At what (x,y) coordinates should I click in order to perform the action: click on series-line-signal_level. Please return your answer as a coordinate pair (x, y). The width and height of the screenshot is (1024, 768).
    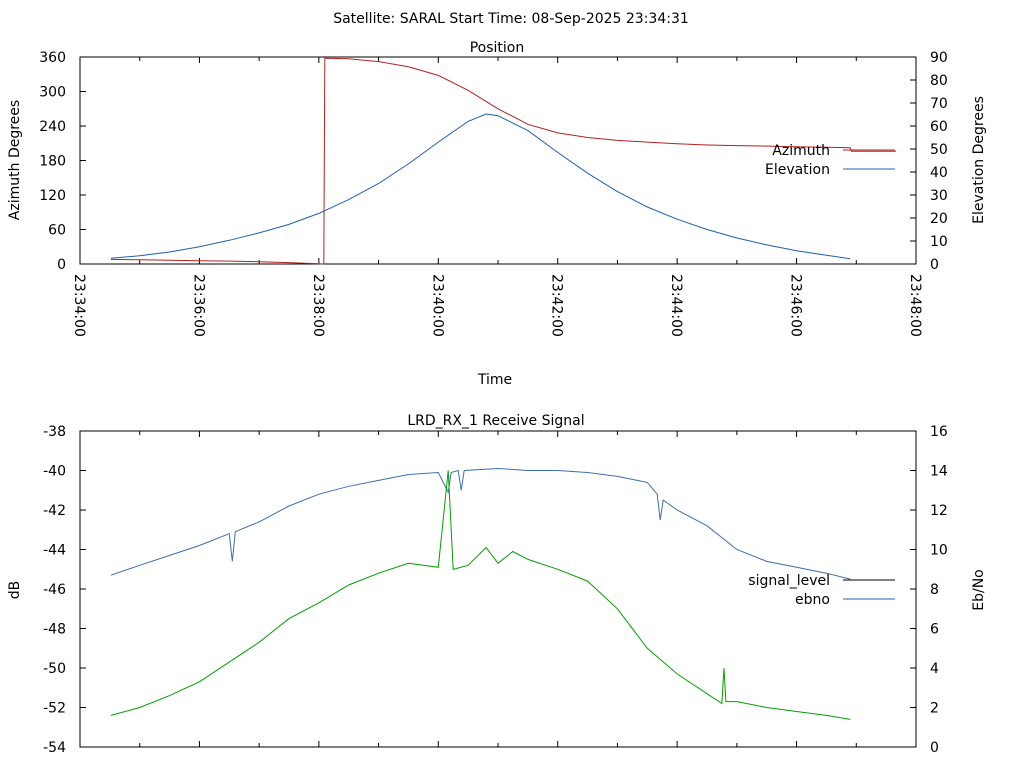
    Looking at the image, I should click on (480, 523).